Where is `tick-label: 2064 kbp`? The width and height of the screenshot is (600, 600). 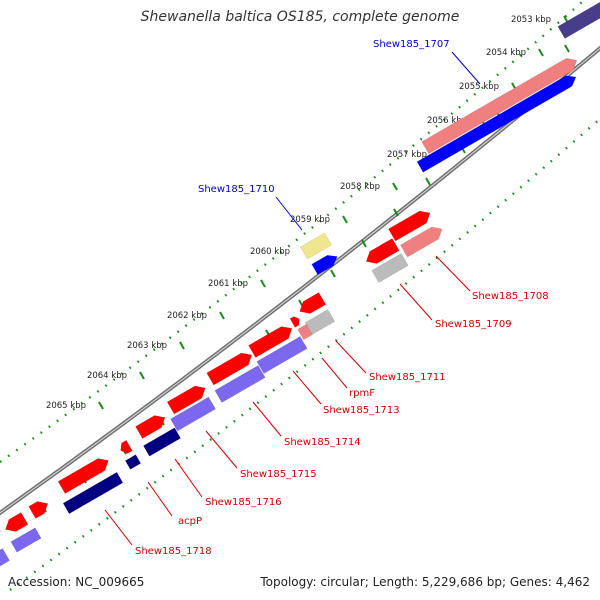
tick-label: 2064 kbp is located at coordinates (107, 376).